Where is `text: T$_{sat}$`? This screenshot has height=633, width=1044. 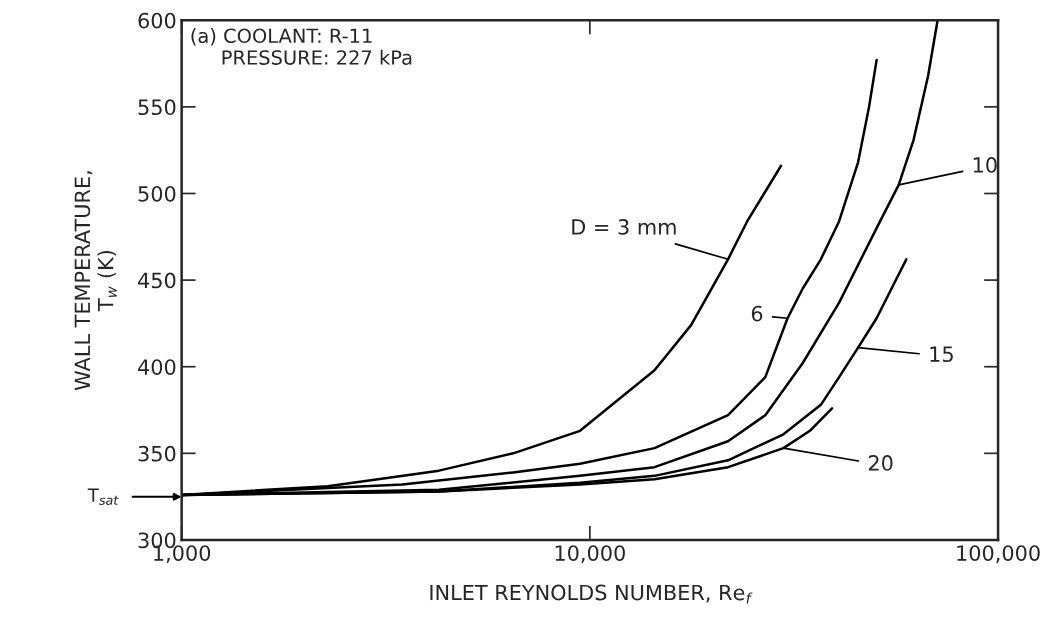
text: T$_{sat}$ is located at coordinates (103, 496).